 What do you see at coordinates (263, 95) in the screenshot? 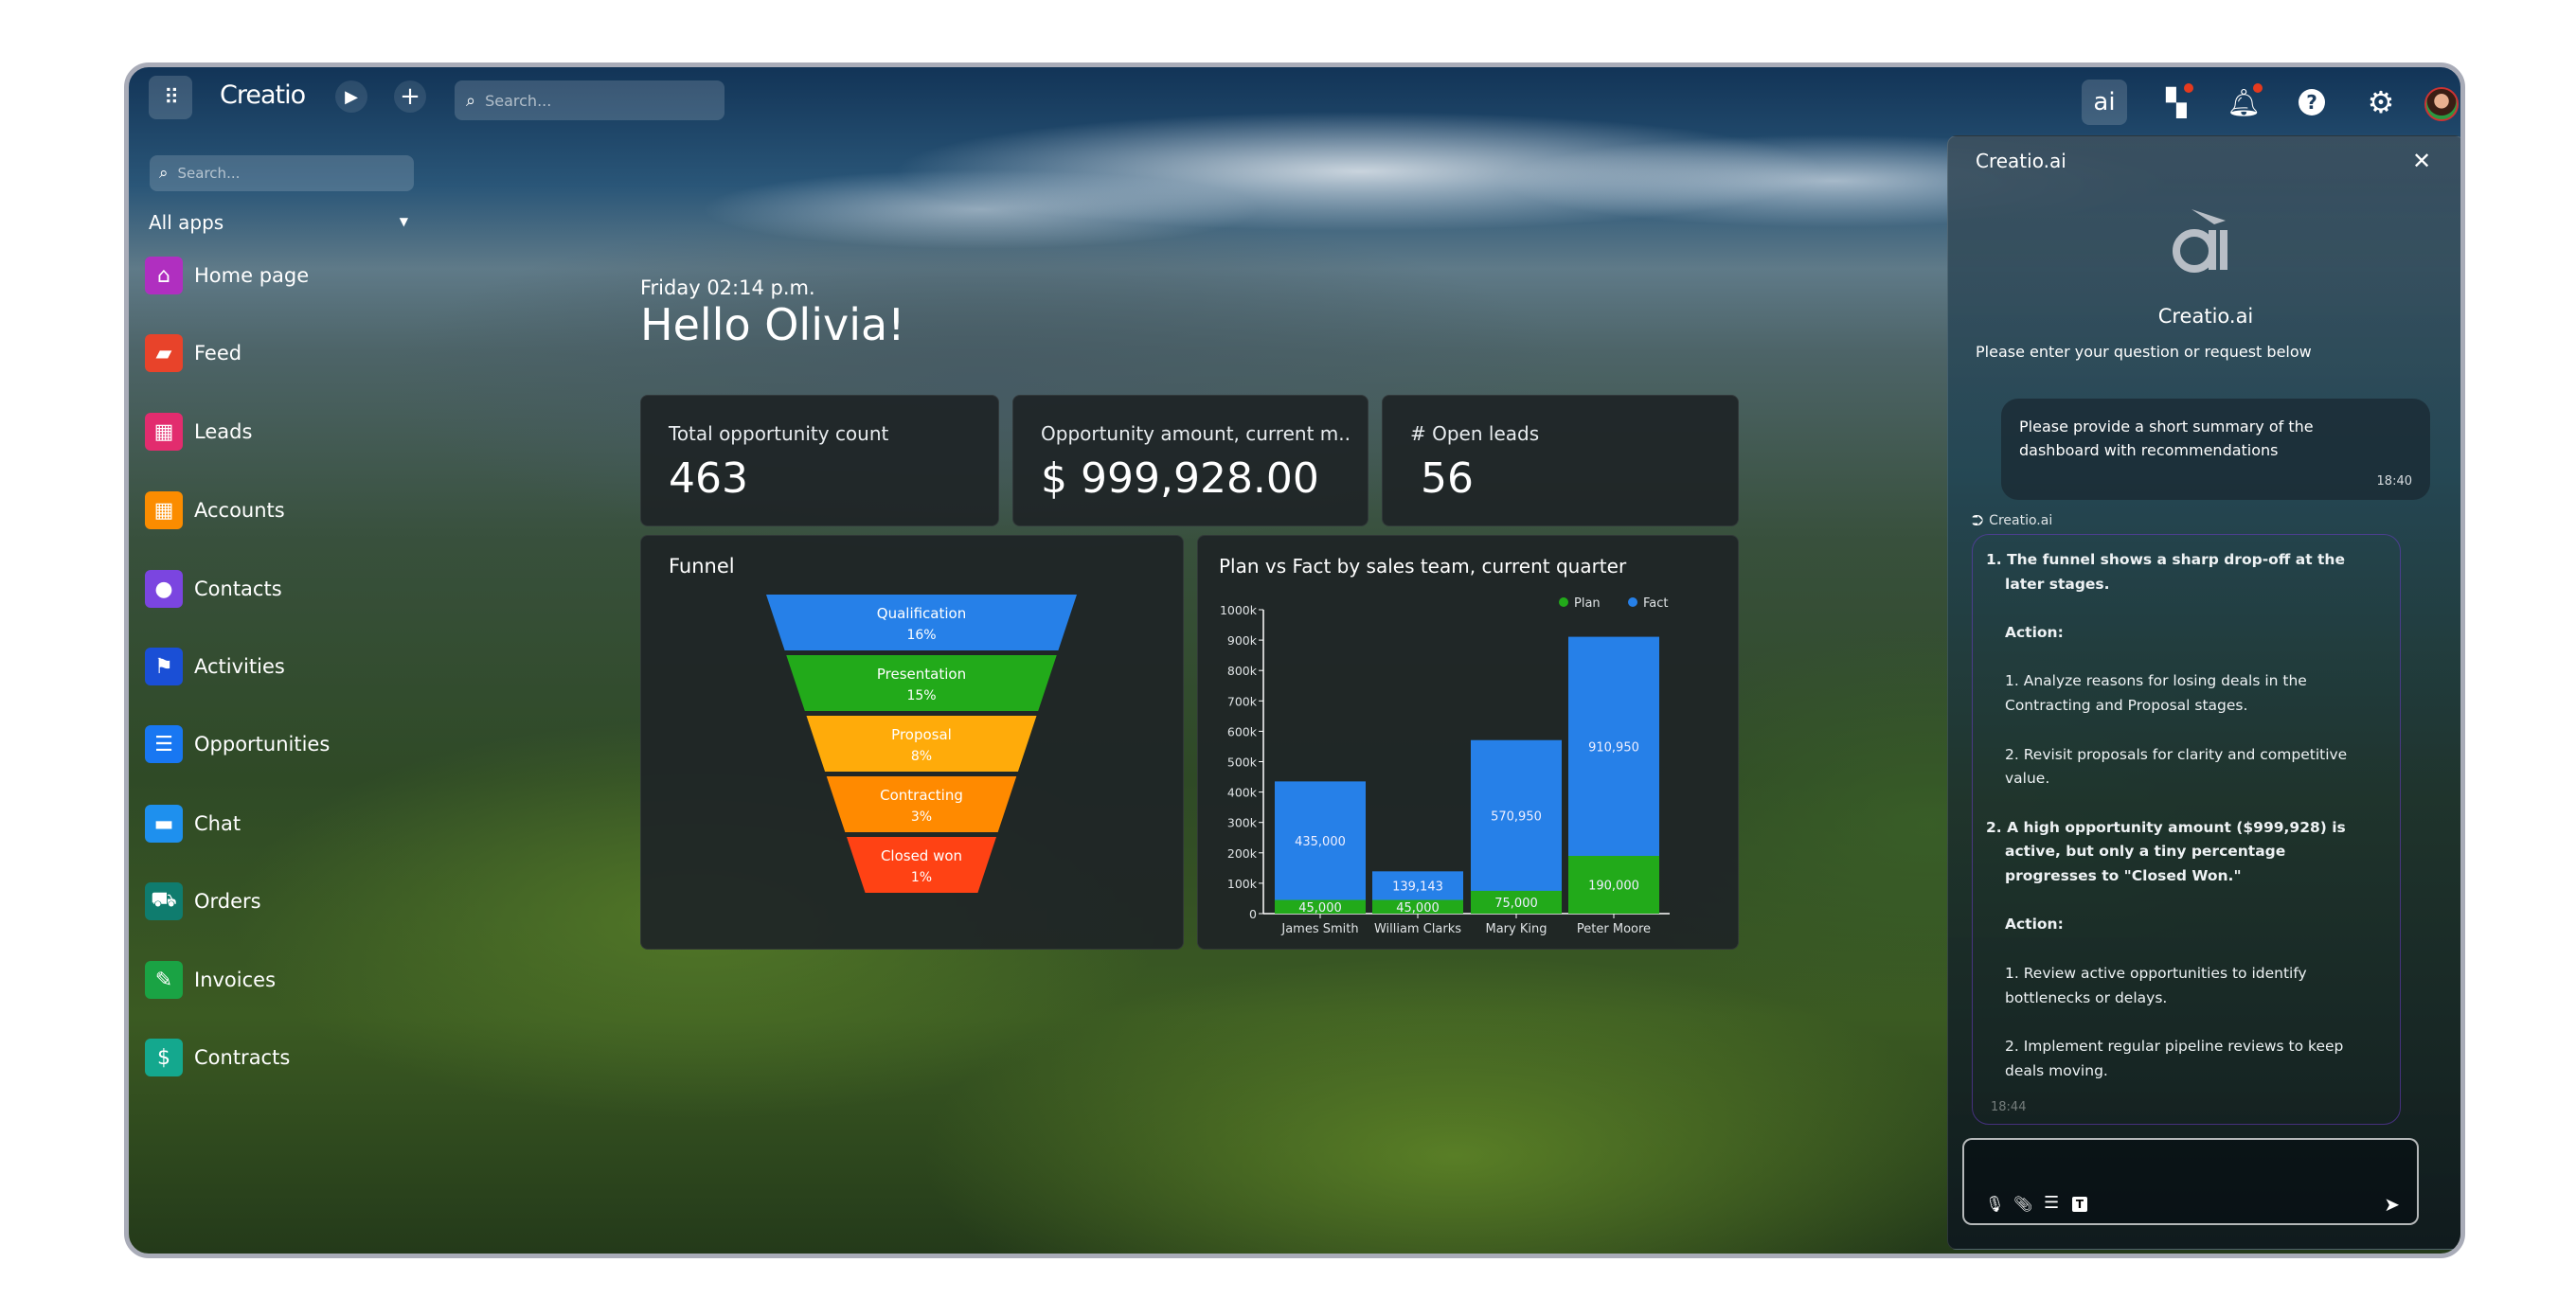
I see `brand-logo: Creatio` at bounding box center [263, 95].